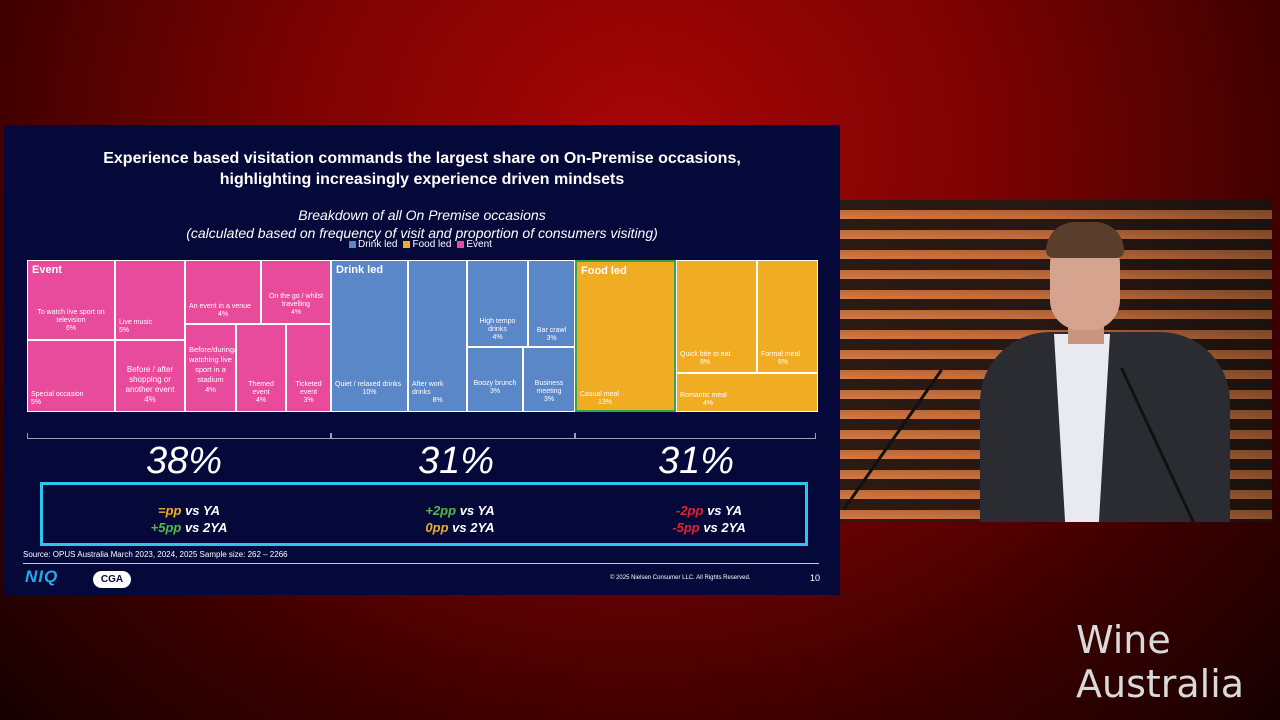 Image resolution: width=1280 pixels, height=720 pixels. I want to click on treemap-cell-on-the-go: On the go / whilst travelling 4%, so click(296, 292).